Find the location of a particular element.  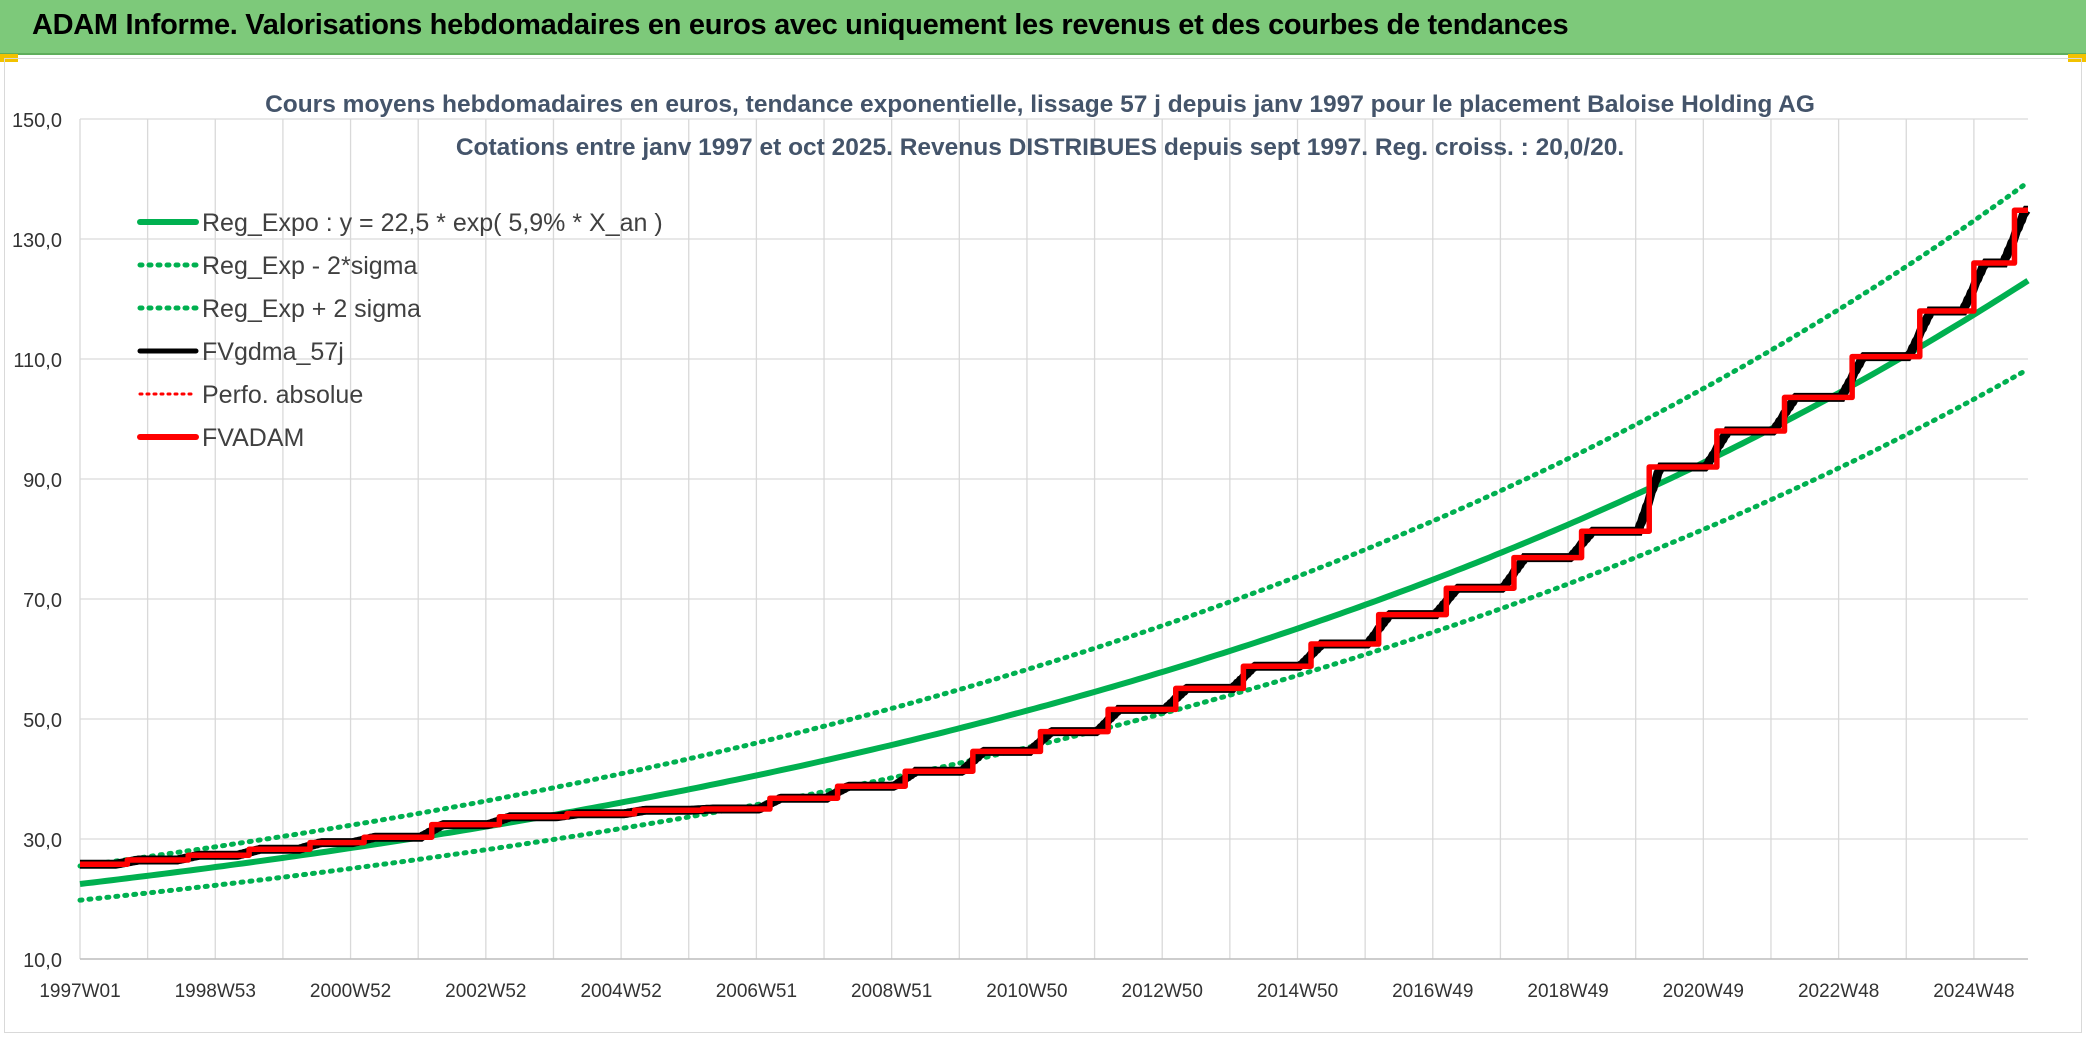

x-tick-label: 2020W49 is located at coordinates (1703, 991).